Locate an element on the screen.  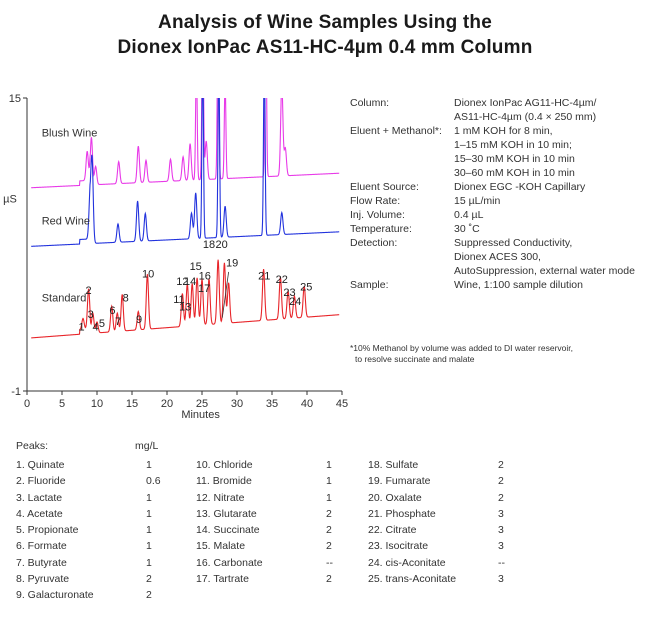
condition-value-line: AutoSuppression, external water mode is located at coordinates (544, 271).